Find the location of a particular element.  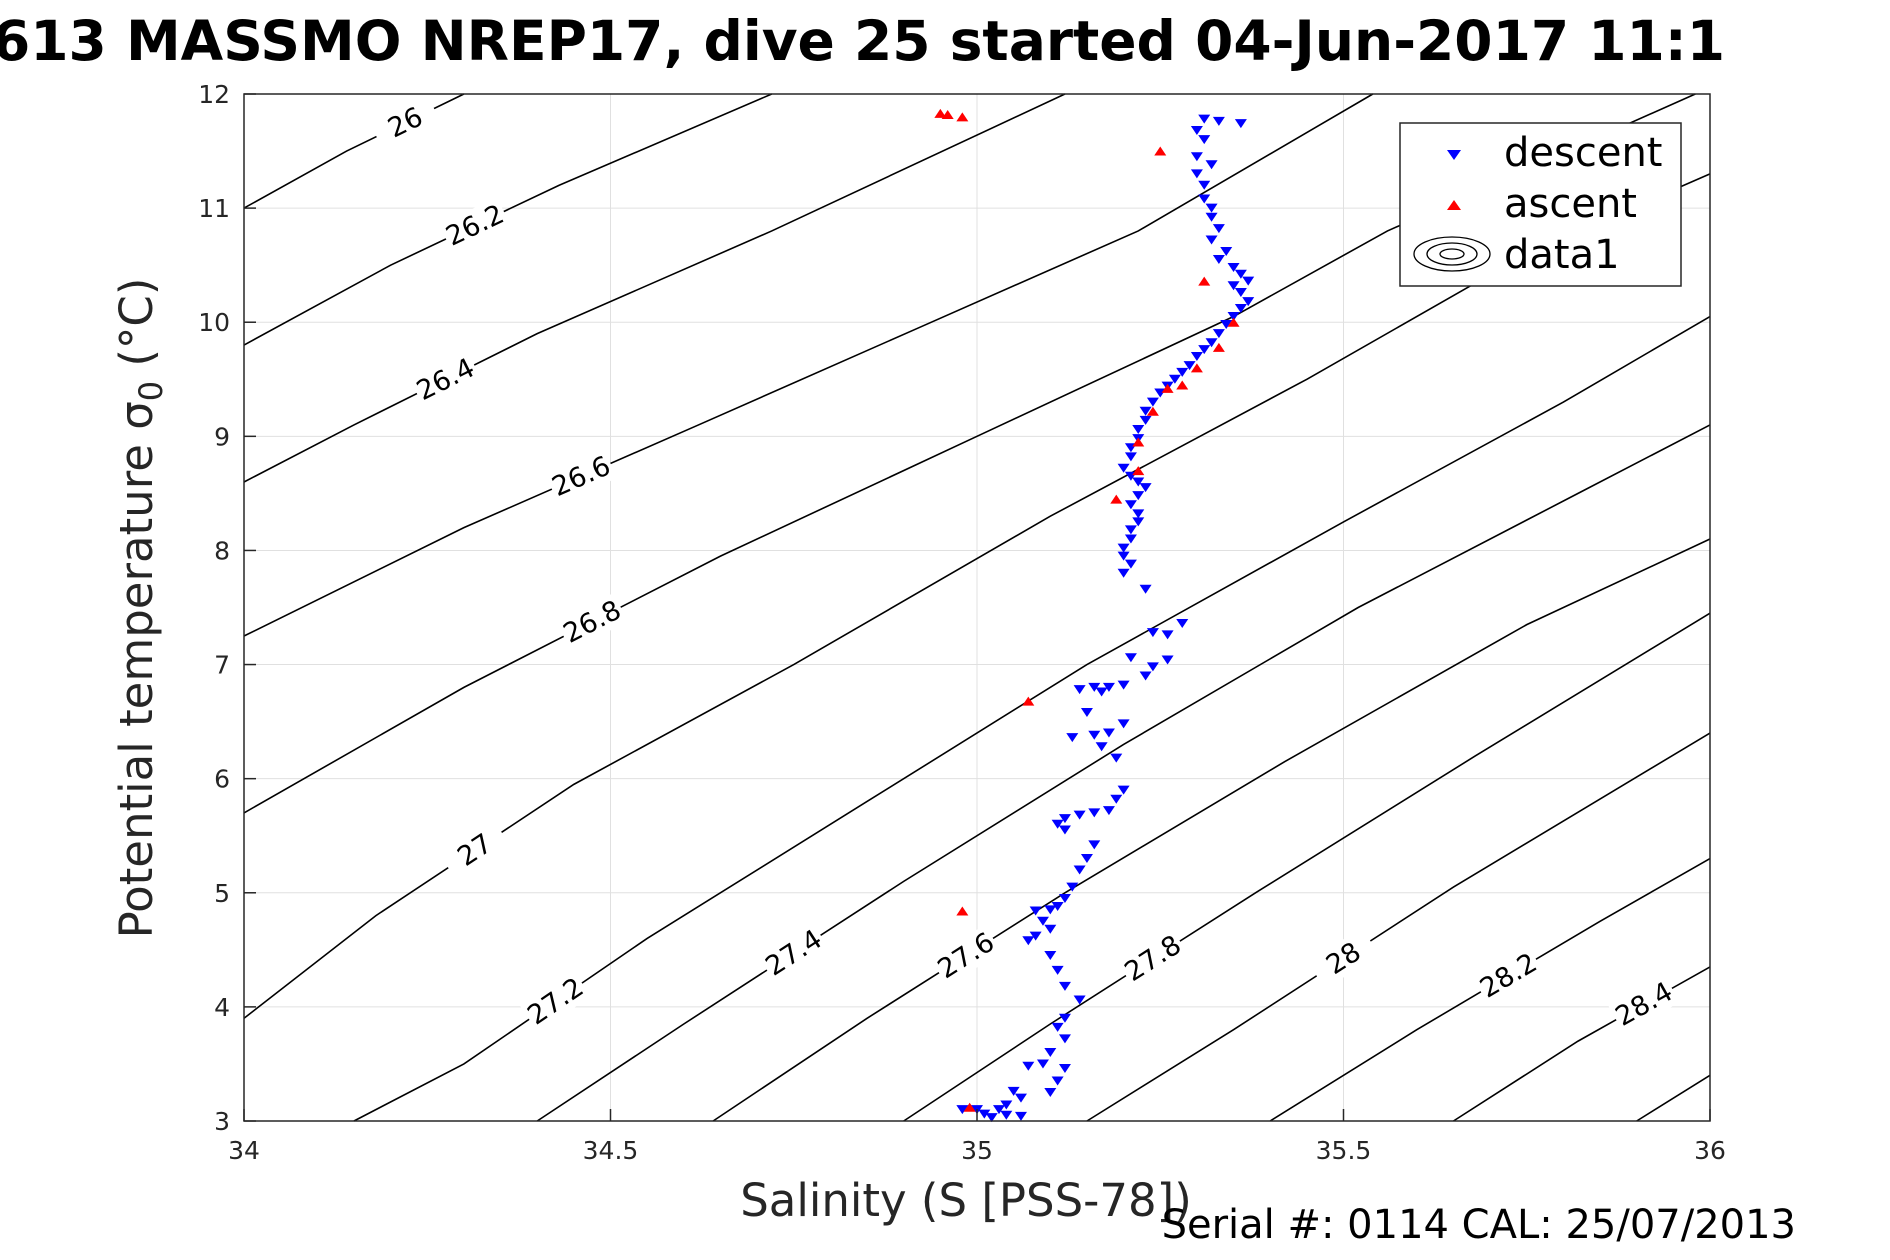

y-tick-label: 9 is located at coordinates (222, 436).